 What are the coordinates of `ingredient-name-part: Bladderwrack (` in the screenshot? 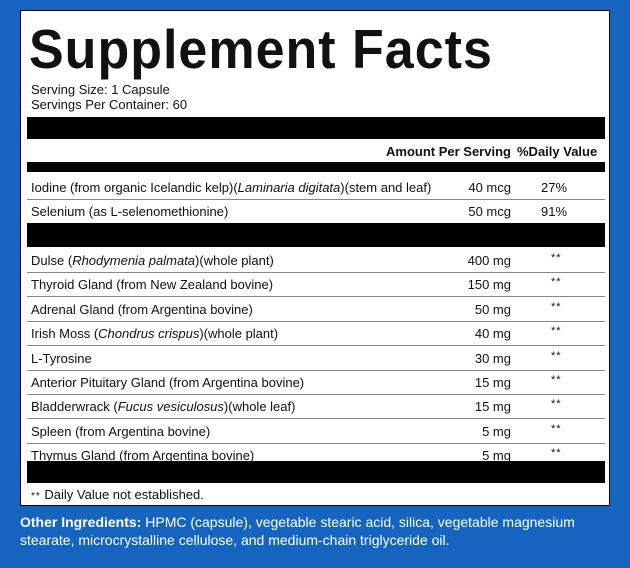 It's located at (74, 407).